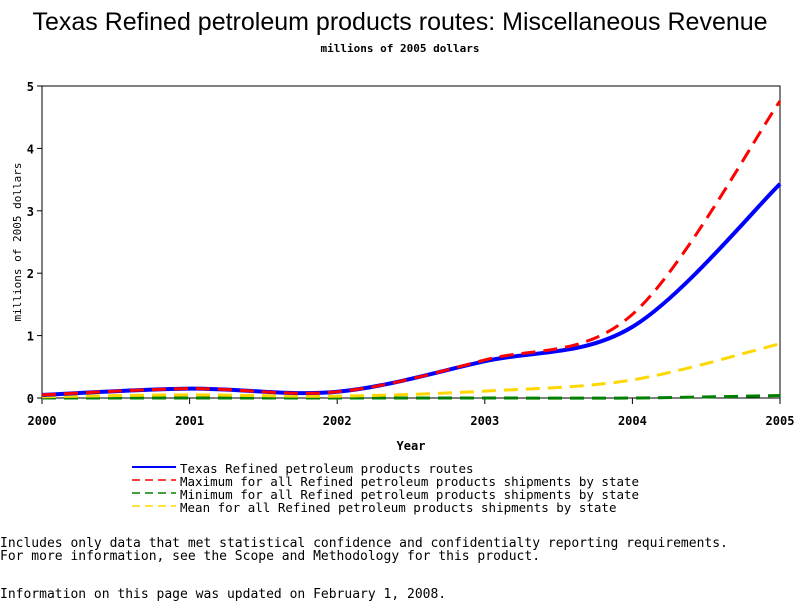  Describe the element at coordinates (30, 212) in the screenshot. I see `y-tick-label: 3` at that location.